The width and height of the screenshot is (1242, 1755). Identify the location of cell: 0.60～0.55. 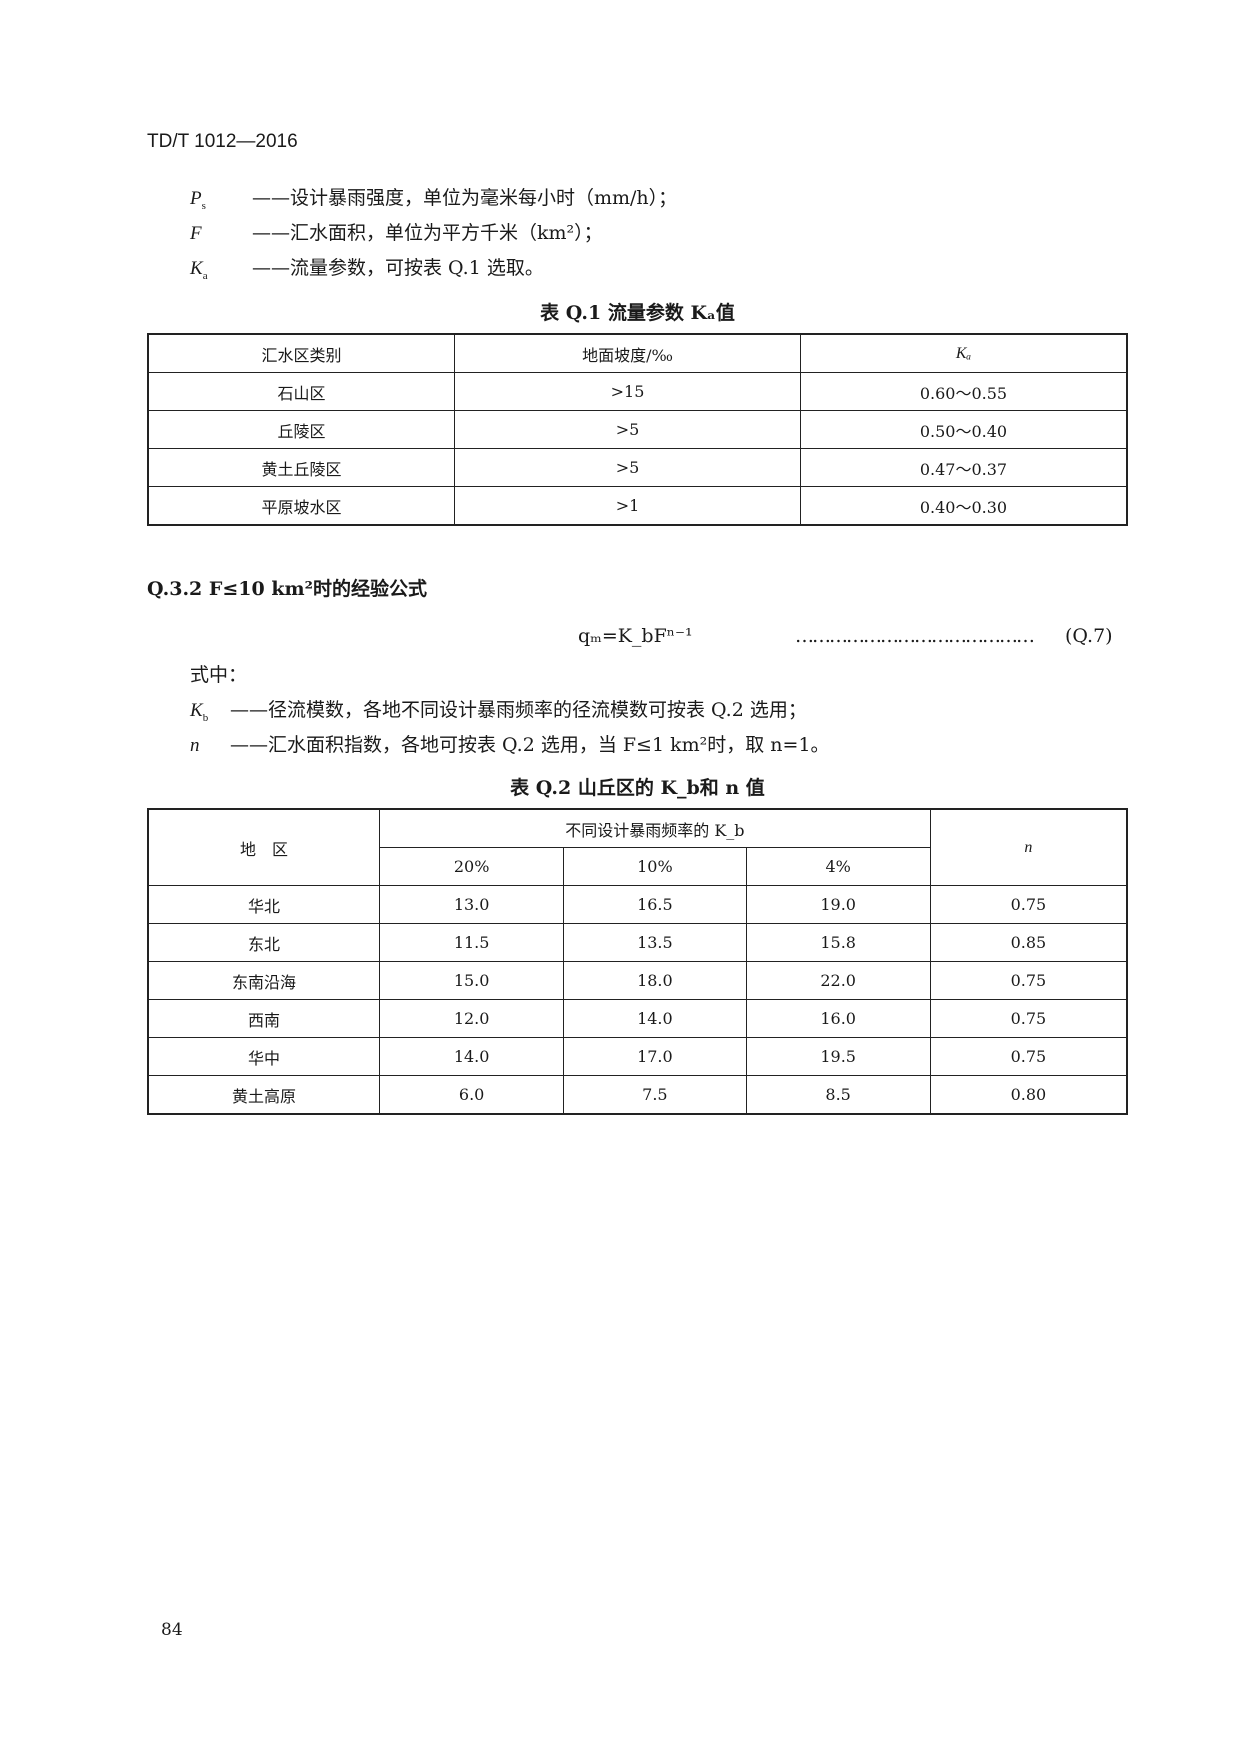
(964, 391).